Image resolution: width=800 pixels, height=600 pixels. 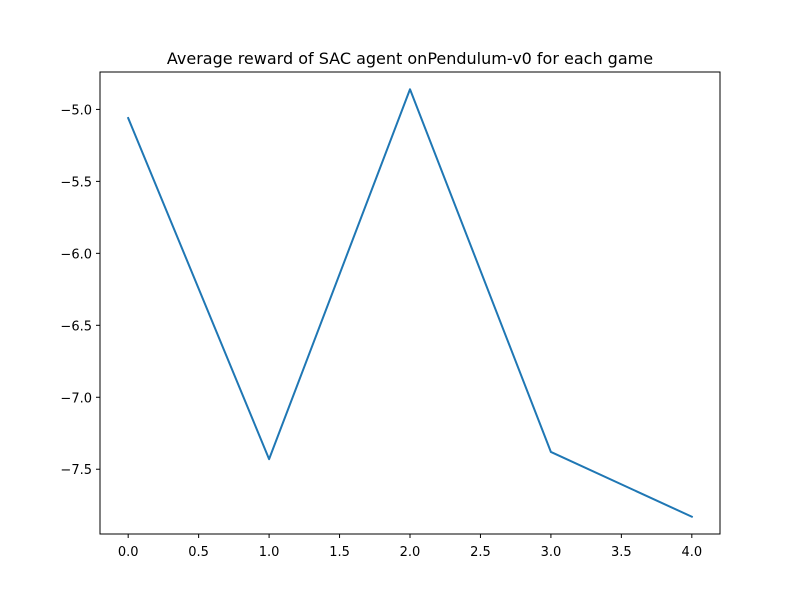 What do you see at coordinates (198, 552) in the screenshot?
I see `x-tick-label: 0.5` at bounding box center [198, 552].